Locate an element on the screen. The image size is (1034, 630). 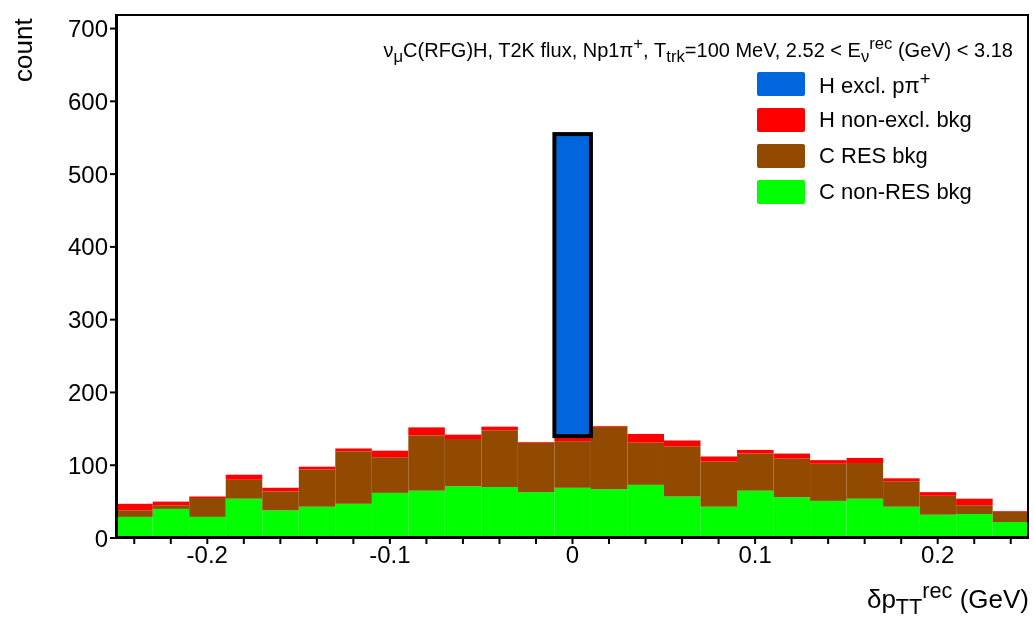
chart-title: ν$_{μ}$C(RFG)H, T2K flux, Np1π$^{+}$, T$_{trk}$=100 MeV, 2.52 < E$_{ν}$$^{rec}$ (GeV) < 3.18 is located at coordinates (698, 50).